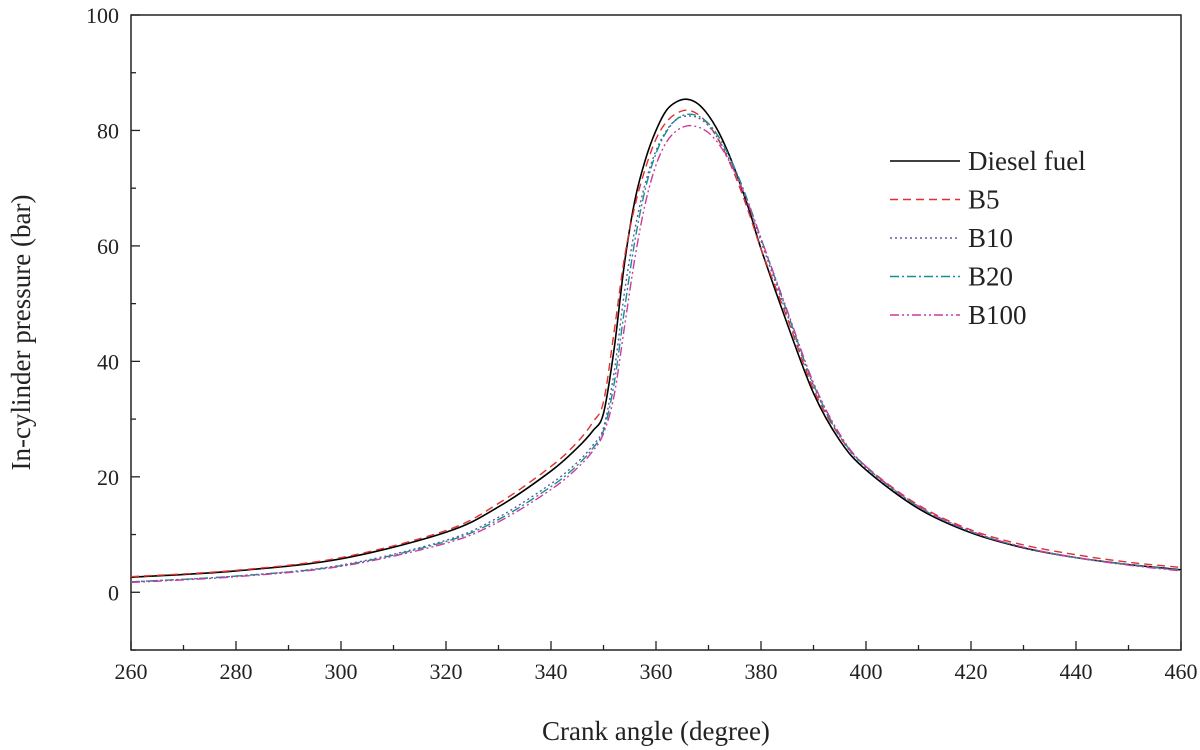 Image resolution: width=1200 pixels, height=750 pixels. What do you see at coordinates (866, 671) in the screenshot?
I see `x-tick-label: 400` at bounding box center [866, 671].